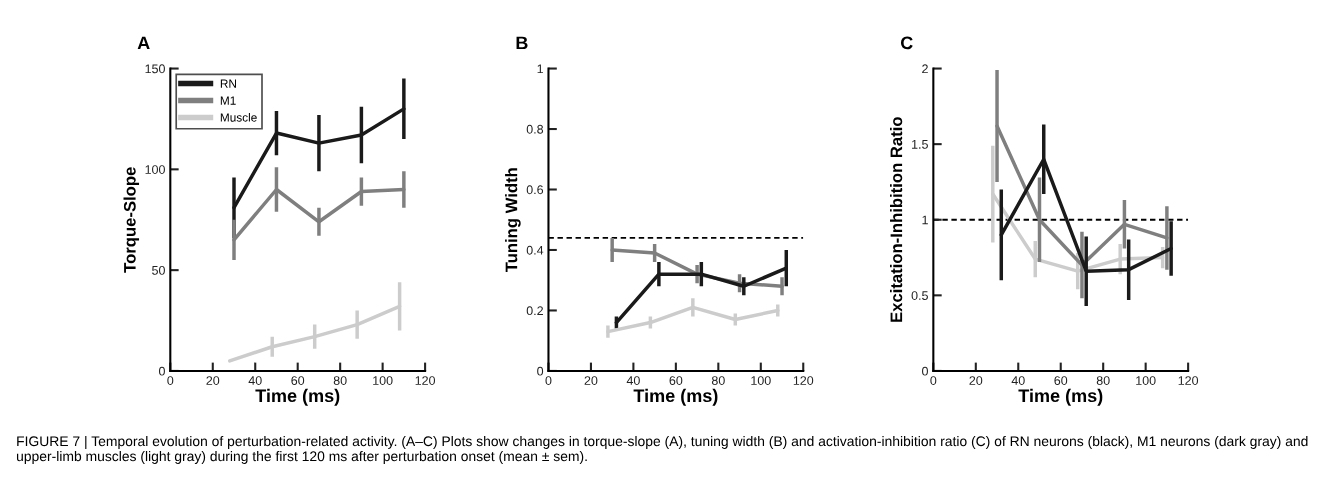  What do you see at coordinates (513, 220) in the screenshot?
I see `y-axis-title: Tuning Width` at bounding box center [513, 220].